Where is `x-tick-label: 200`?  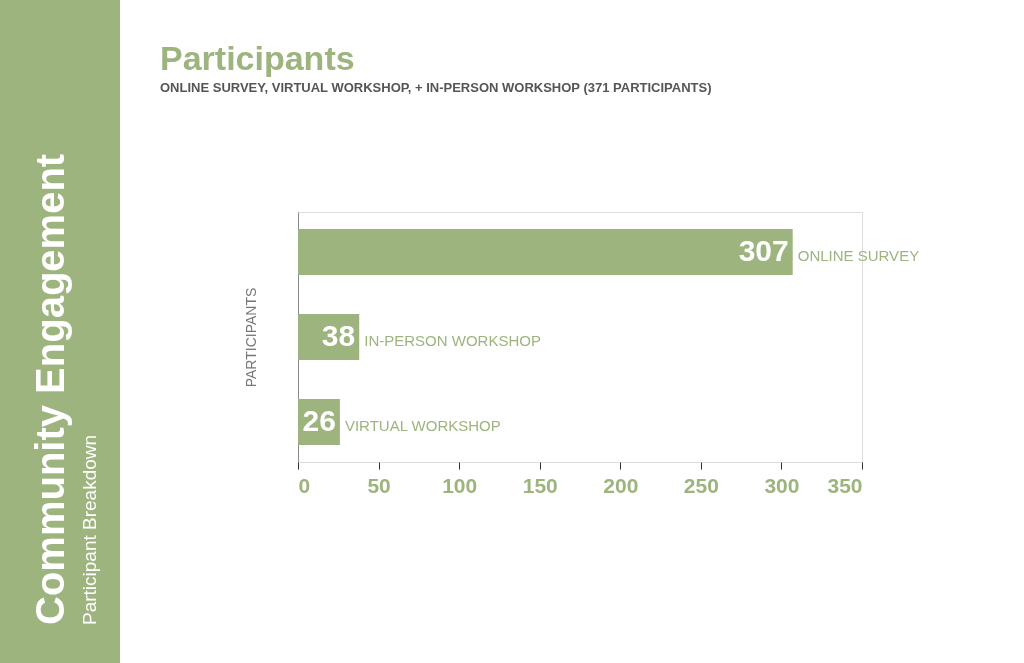
x-tick-label: 200 is located at coordinates (621, 485).